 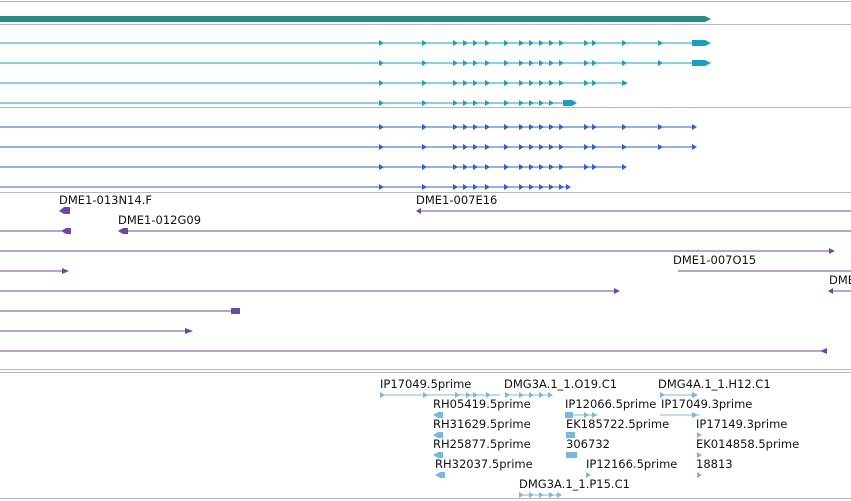 What do you see at coordinates (426, 384) in the screenshot?
I see `est-label: IP17049.5prime` at bounding box center [426, 384].